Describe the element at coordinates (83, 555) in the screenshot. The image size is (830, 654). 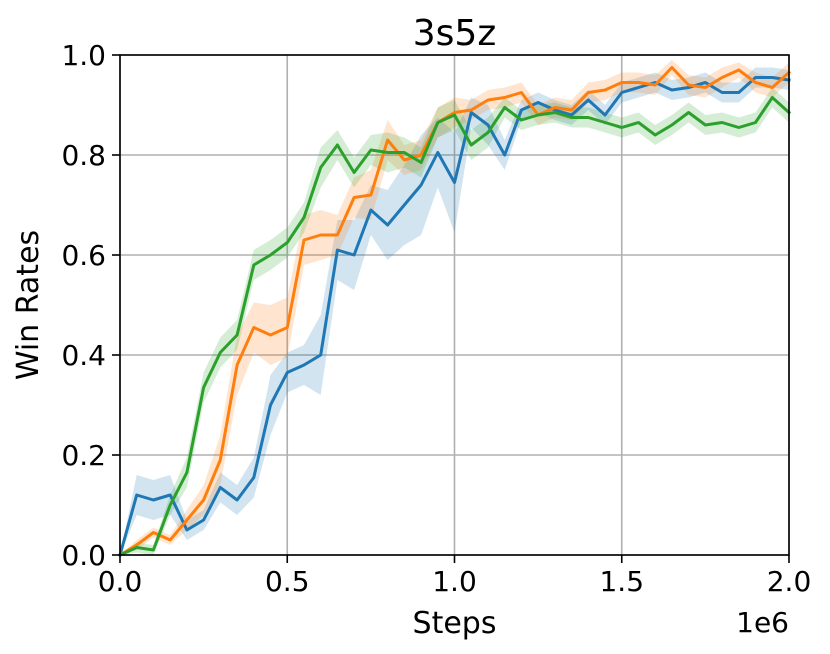
I see `y-tick-label: 0.0` at that location.